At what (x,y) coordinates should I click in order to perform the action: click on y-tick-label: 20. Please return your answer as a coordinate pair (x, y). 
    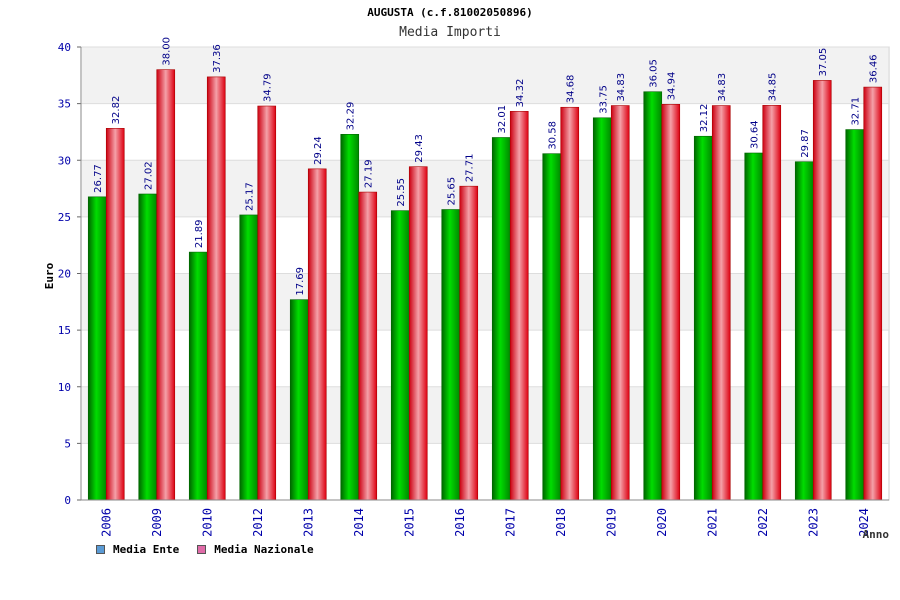
    Looking at the image, I should click on (64, 274).